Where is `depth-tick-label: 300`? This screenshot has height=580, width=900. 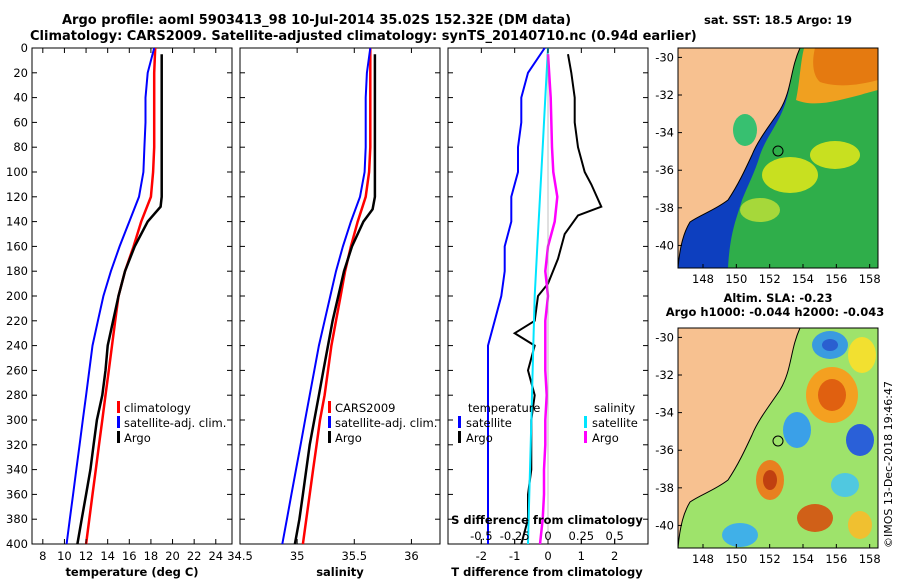
depth-tick-label: 300 is located at coordinates (17, 420).